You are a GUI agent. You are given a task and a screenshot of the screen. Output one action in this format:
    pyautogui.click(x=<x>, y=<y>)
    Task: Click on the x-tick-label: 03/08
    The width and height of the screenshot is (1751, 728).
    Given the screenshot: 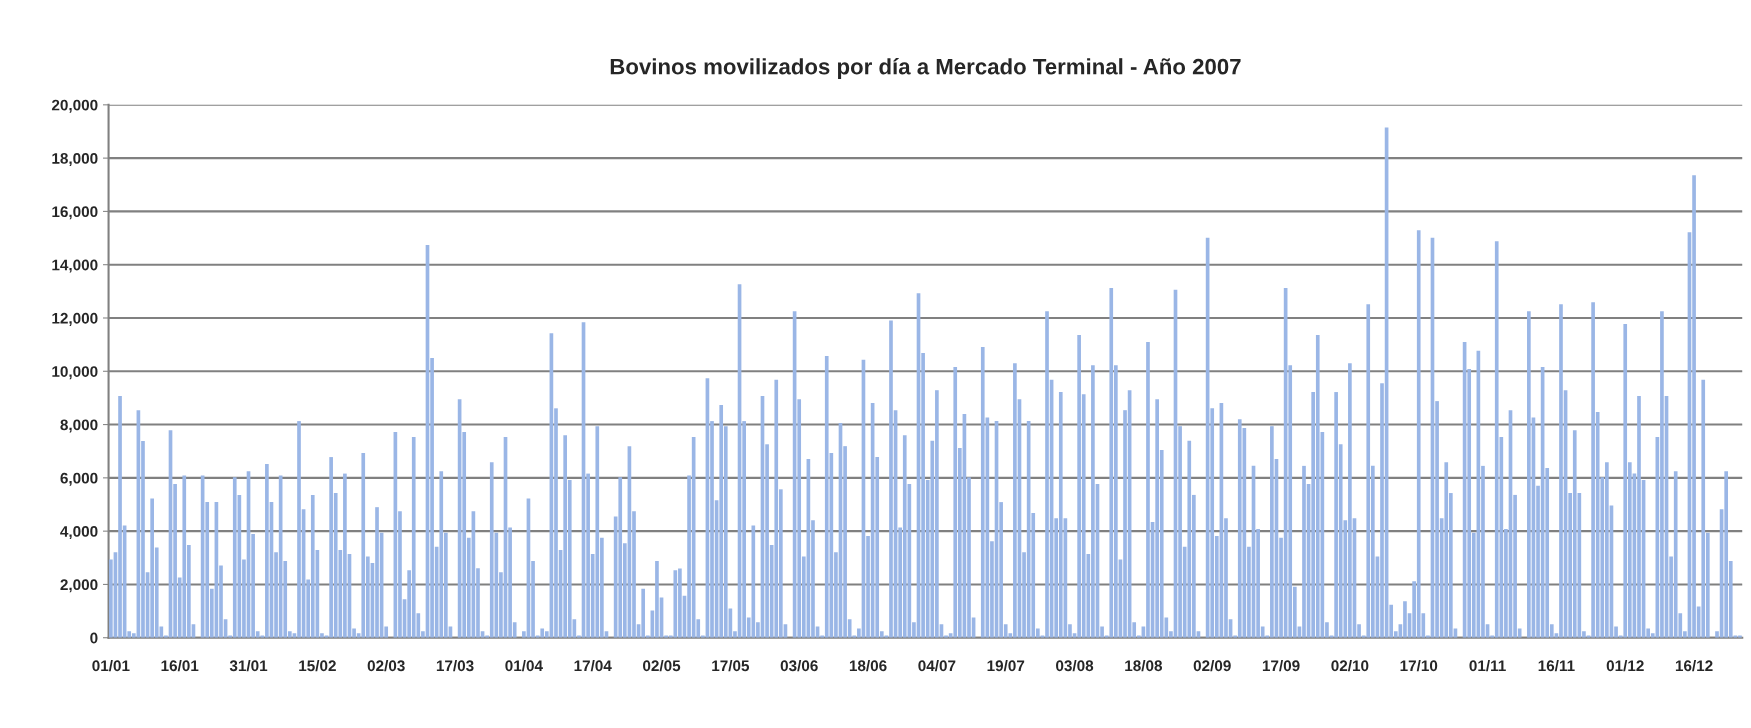 What is the action you would take?
    pyautogui.click(x=1075, y=665)
    